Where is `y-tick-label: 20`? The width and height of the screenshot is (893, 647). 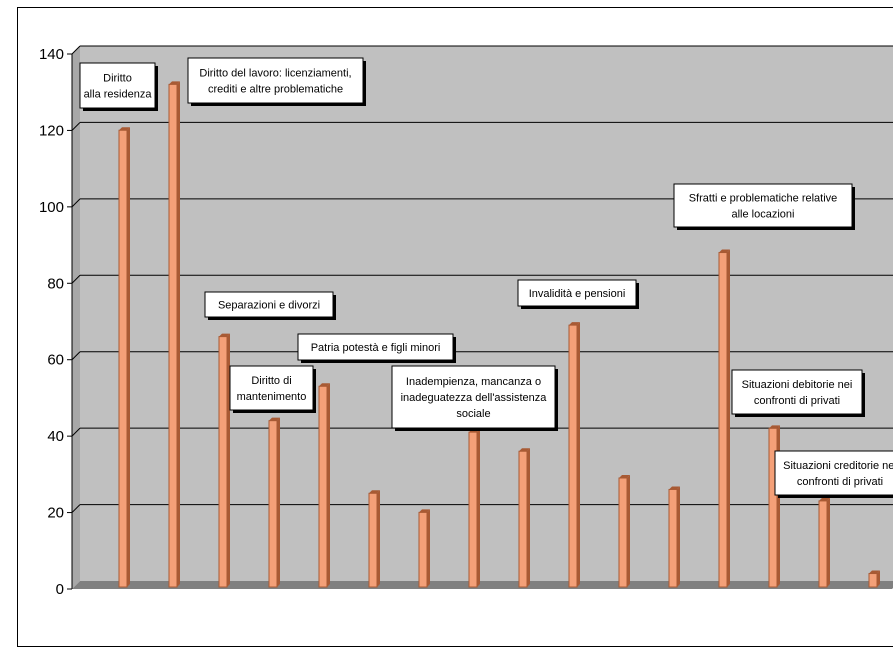 y-tick-label: 20 is located at coordinates (55, 513).